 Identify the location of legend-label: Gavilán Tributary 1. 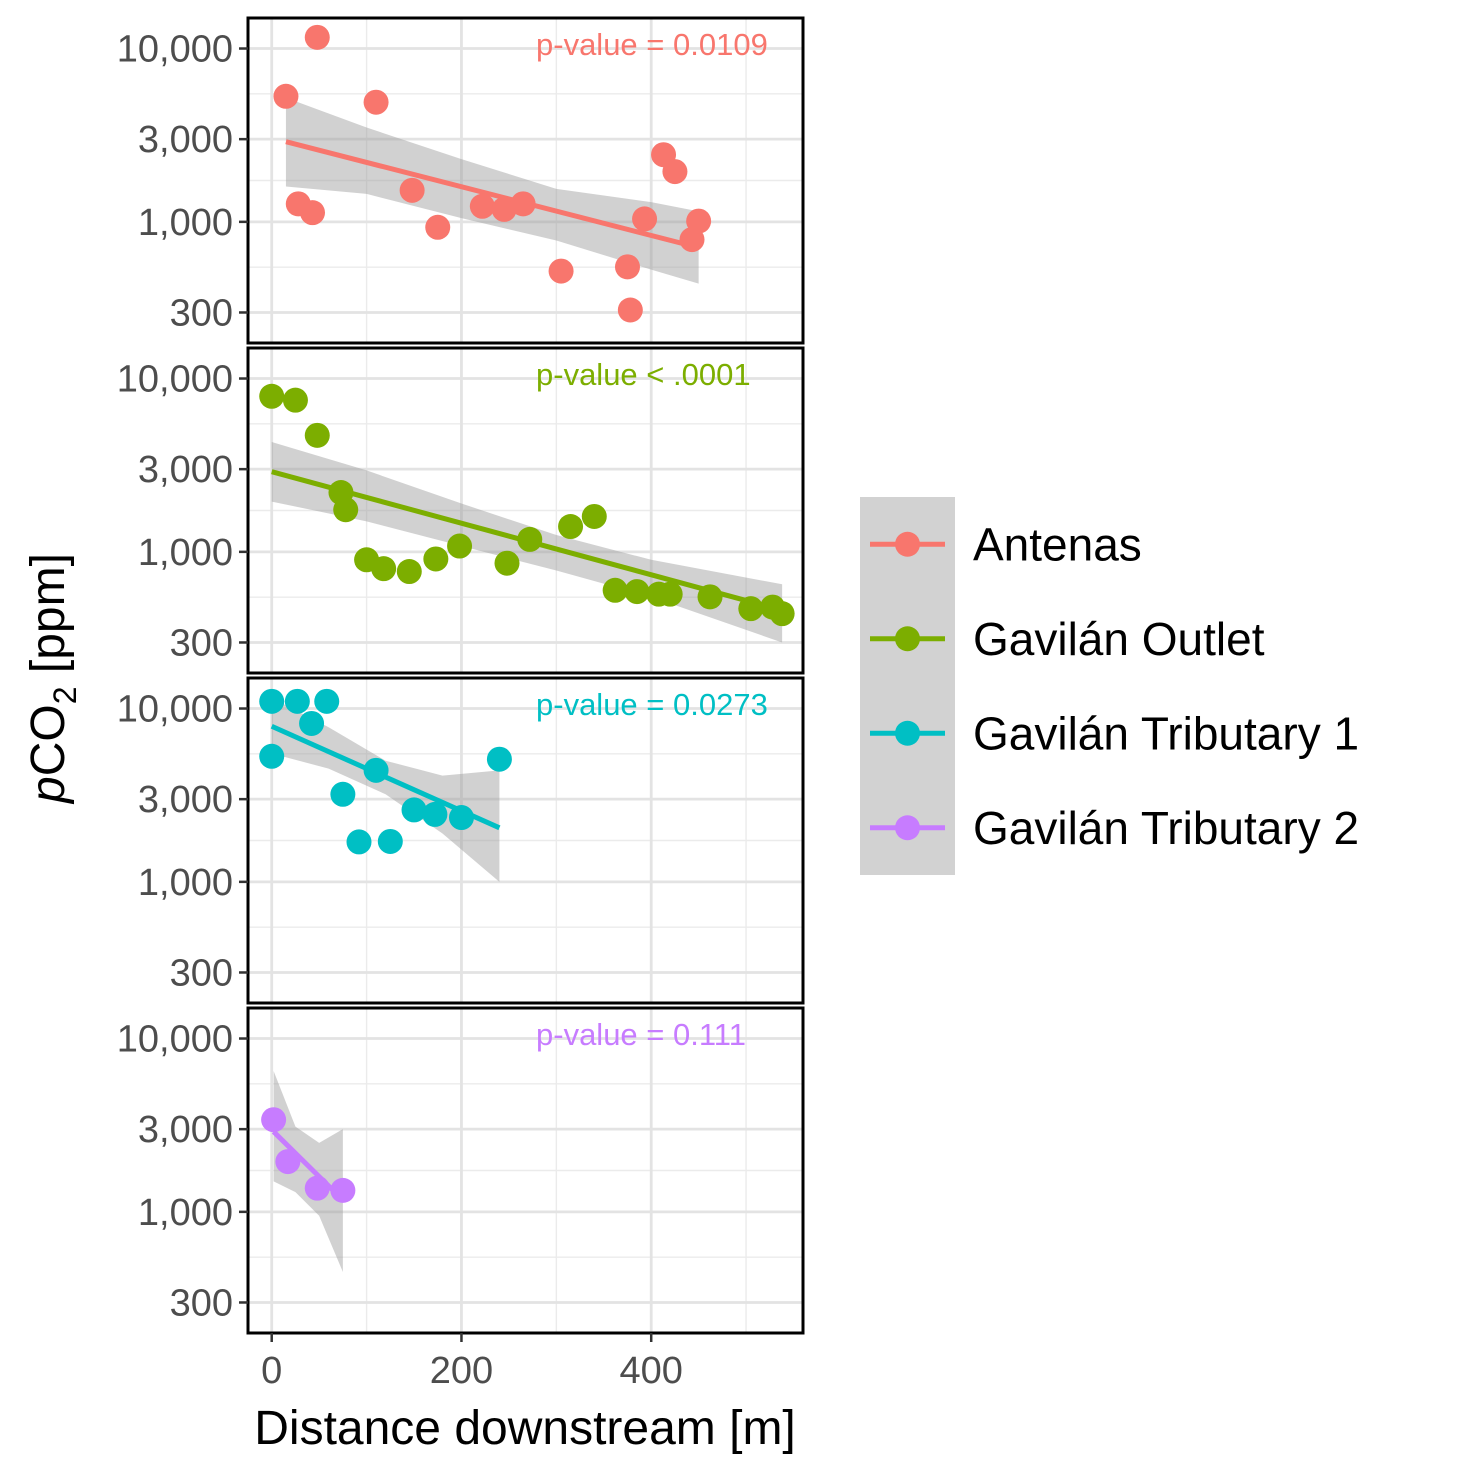
(1166, 733).